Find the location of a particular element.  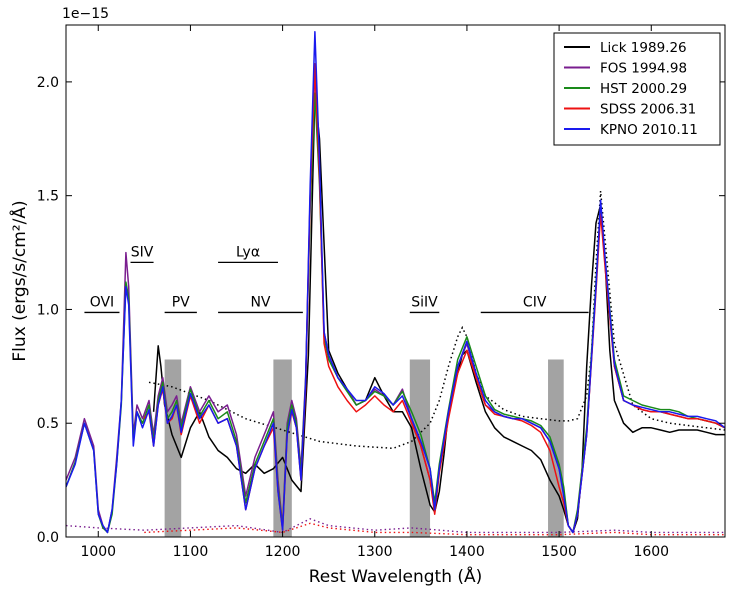

region-label-siiv: SiIV is located at coordinates (424, 302).